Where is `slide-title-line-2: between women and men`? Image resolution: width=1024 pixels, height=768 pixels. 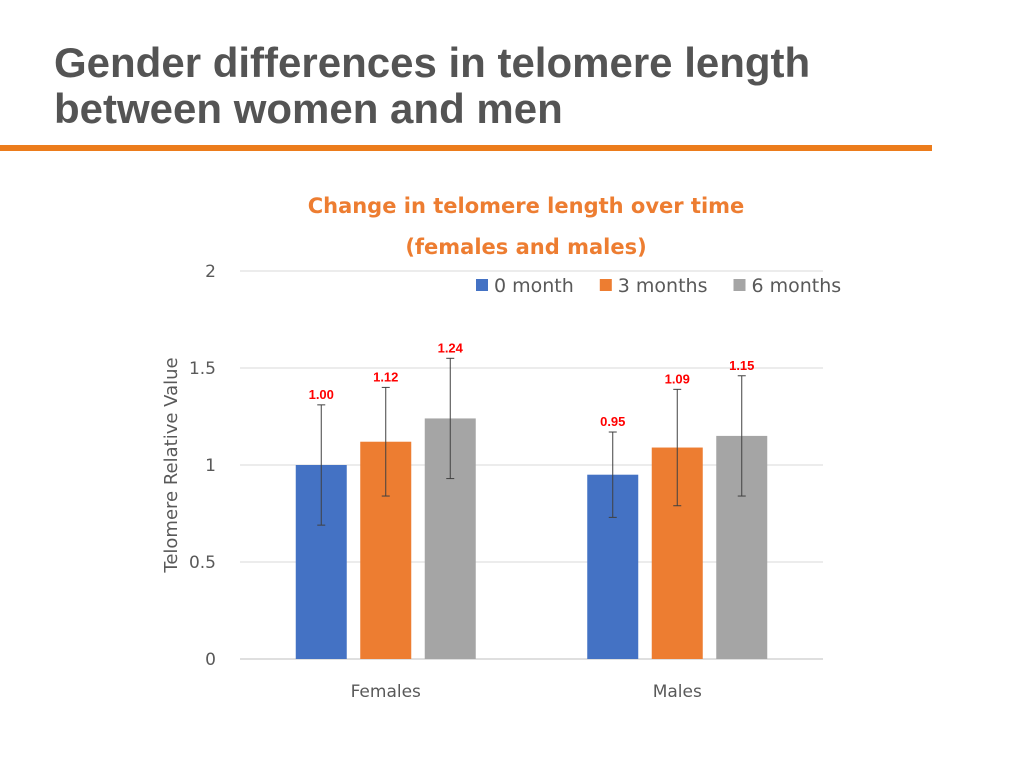 slide-title-line-2: between women and men is located at coordinates (308, 108).